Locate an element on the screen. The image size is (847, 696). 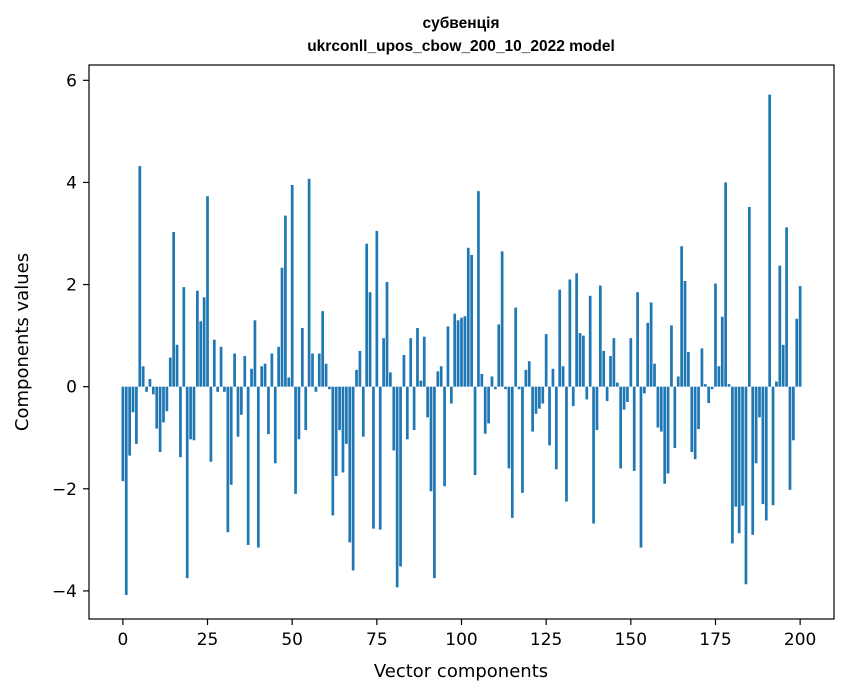
y-tick-label: −4 is located at coordinates (64, 592).